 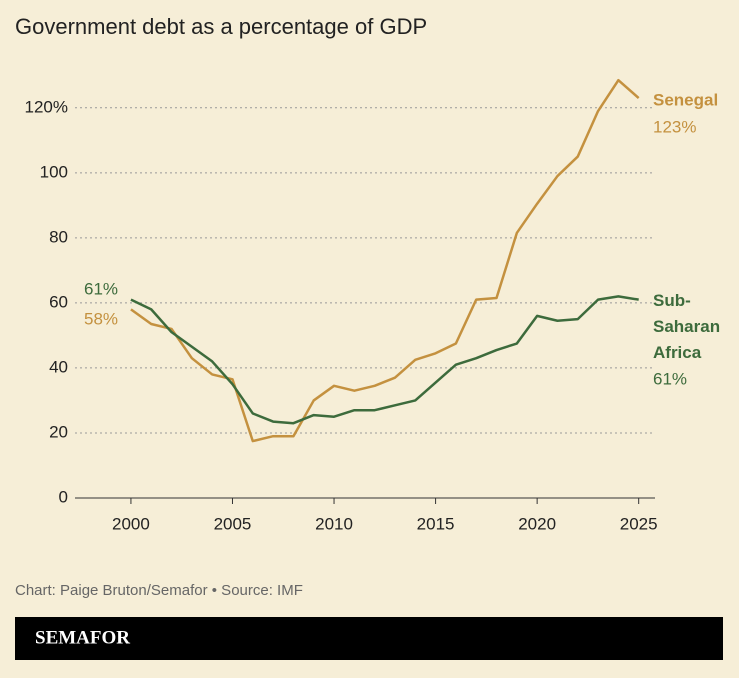 I want to click on x-tick-label: 2000, so click(x=131, y=523).